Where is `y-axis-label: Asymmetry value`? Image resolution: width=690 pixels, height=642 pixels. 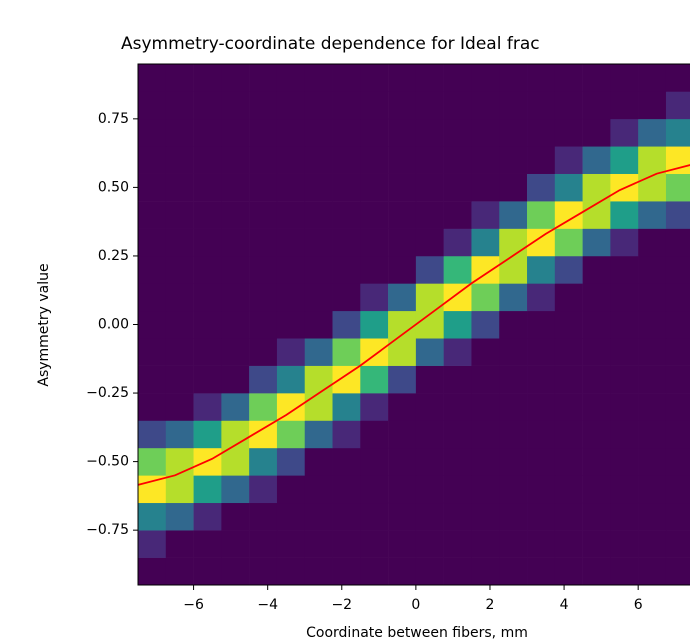
y-axis-label: Asymmetry value is located at coordinates (44, 324).